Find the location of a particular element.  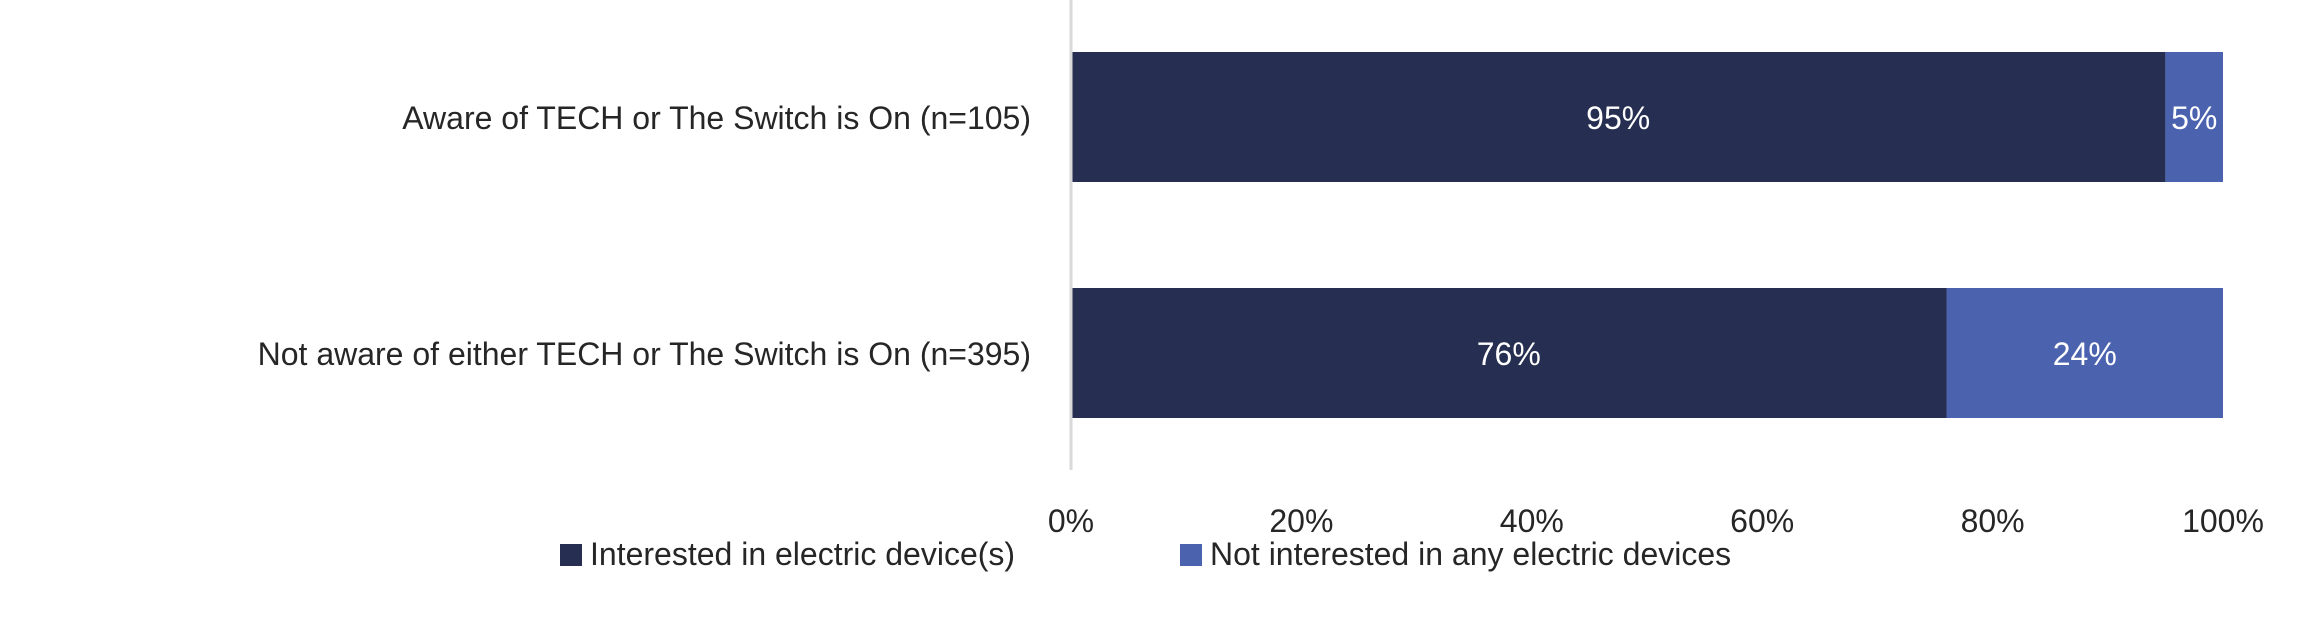

x-tick-label: 40% is located at coordinates (1532, 521).